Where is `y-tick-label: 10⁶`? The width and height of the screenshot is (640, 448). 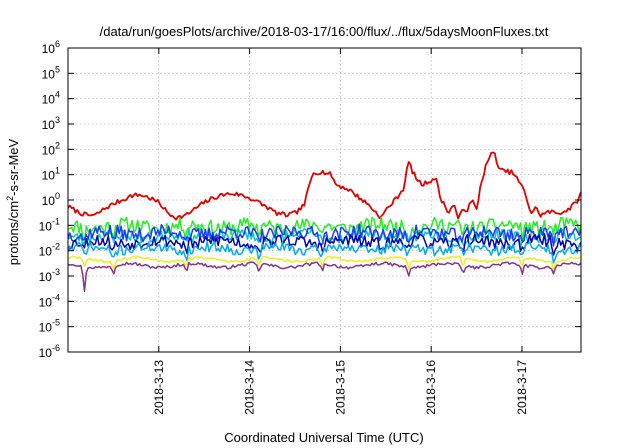
y-tick-label: 10⁶ is located at coordinates (51, 47).